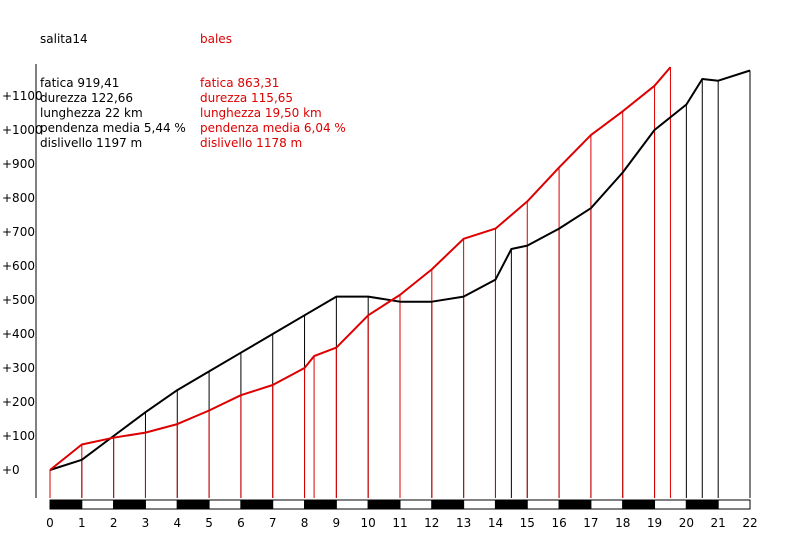 This screenshot has height=560, width=800. What do you see at coordinates (18, 402) in the screenshot?
I see `y-tick-label: +200` at bounding box center [18, 402].